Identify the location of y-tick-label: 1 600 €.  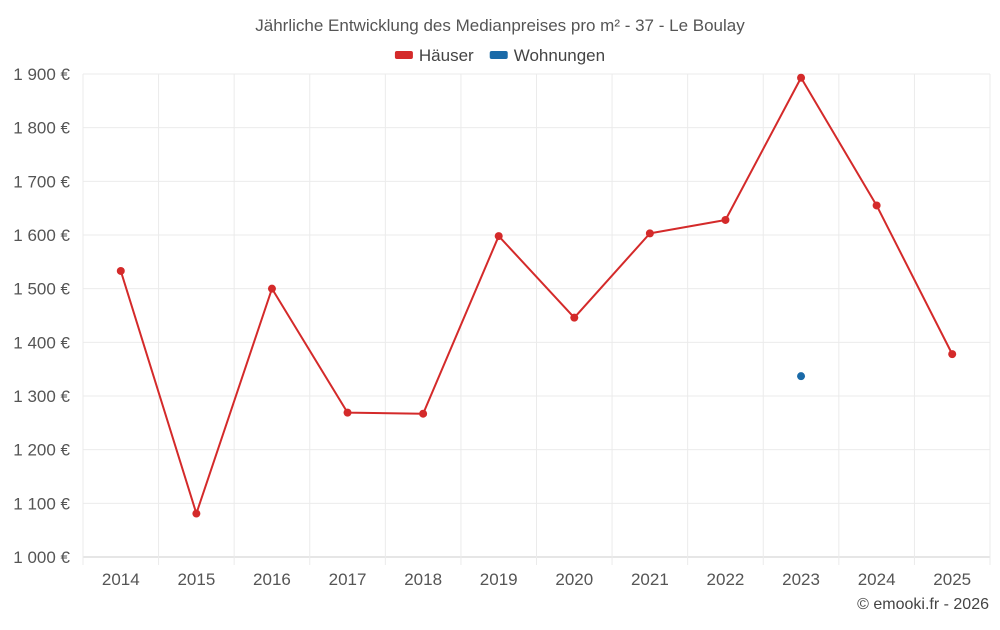
(41, 235).